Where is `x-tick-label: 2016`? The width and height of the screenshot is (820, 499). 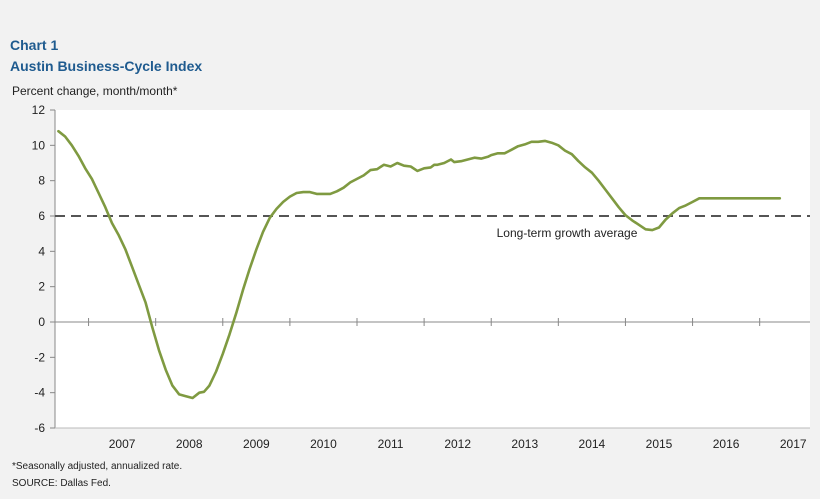
x-tick-label: 2016 is located at coordinates (726, 444).